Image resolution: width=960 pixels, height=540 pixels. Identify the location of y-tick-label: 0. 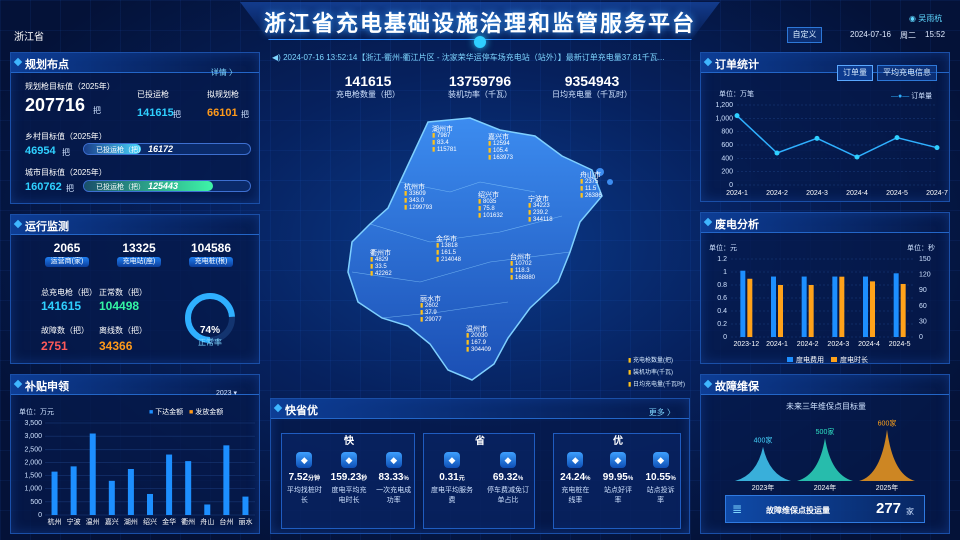
(731, 185).